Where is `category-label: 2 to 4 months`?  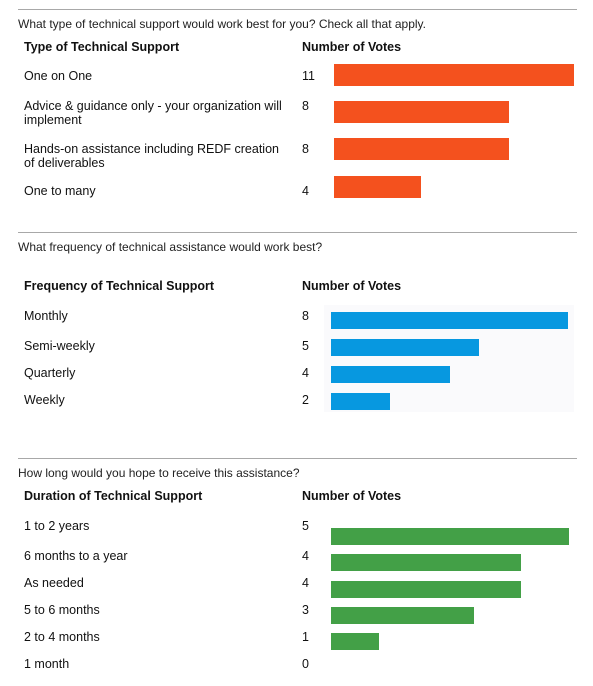
category-label: 2 to 4 months is located at coordinates (62, 637).